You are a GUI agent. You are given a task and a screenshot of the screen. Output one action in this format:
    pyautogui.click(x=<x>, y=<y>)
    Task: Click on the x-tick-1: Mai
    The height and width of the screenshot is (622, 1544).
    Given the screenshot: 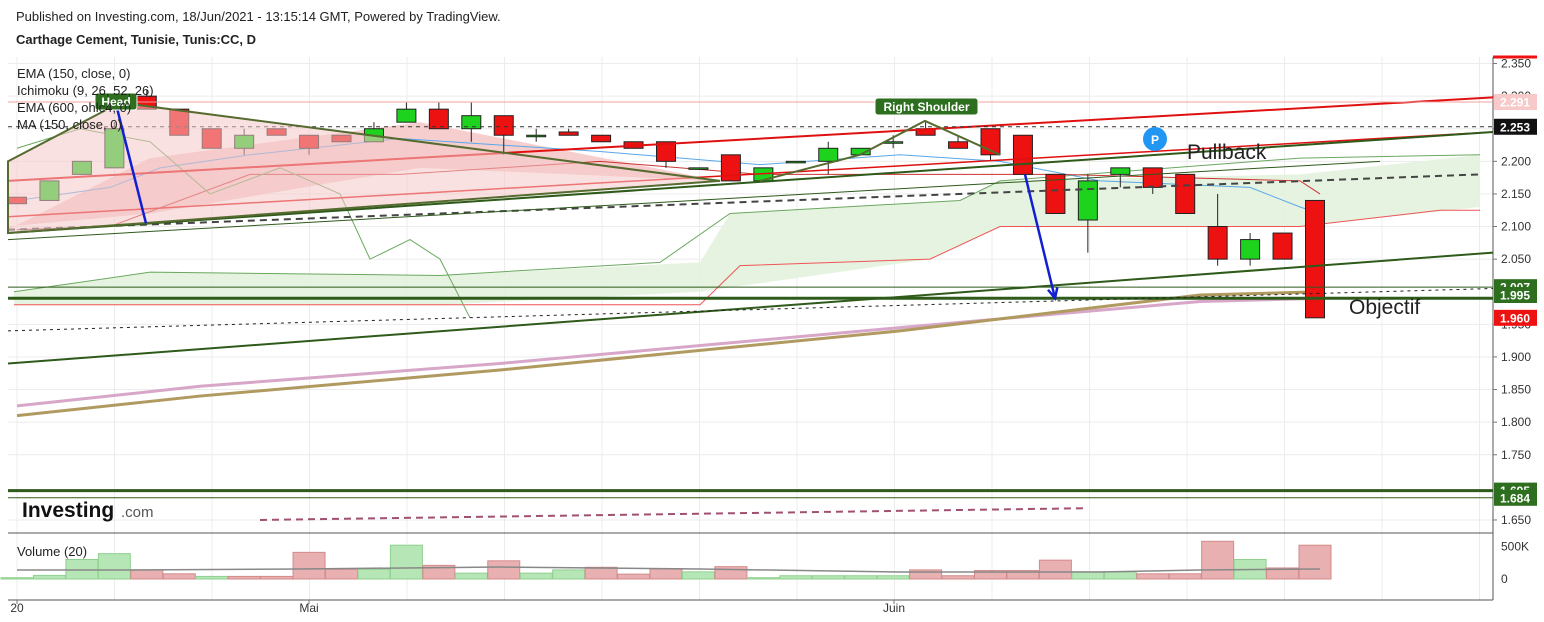 What is the action you would take?
    pyautogui.click(x=308, y=608)
    